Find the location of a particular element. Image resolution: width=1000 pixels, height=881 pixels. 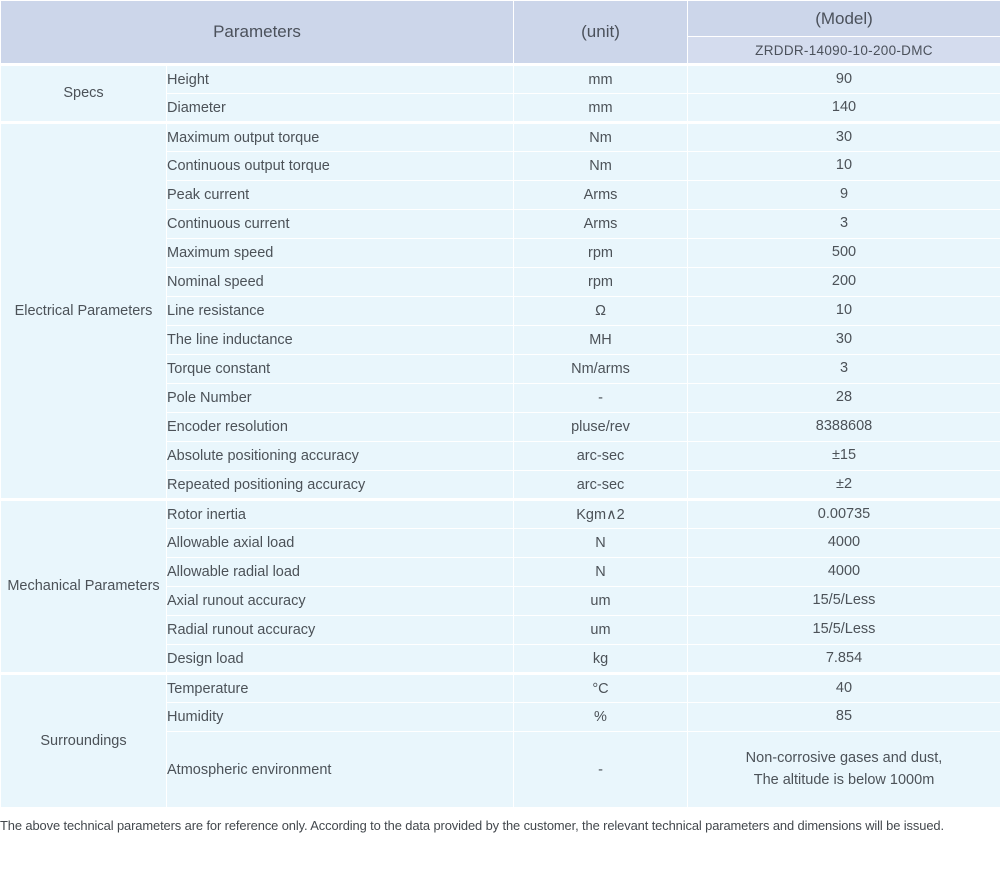

param-name-cell: Continuous current is located at coordinates (340, 224).